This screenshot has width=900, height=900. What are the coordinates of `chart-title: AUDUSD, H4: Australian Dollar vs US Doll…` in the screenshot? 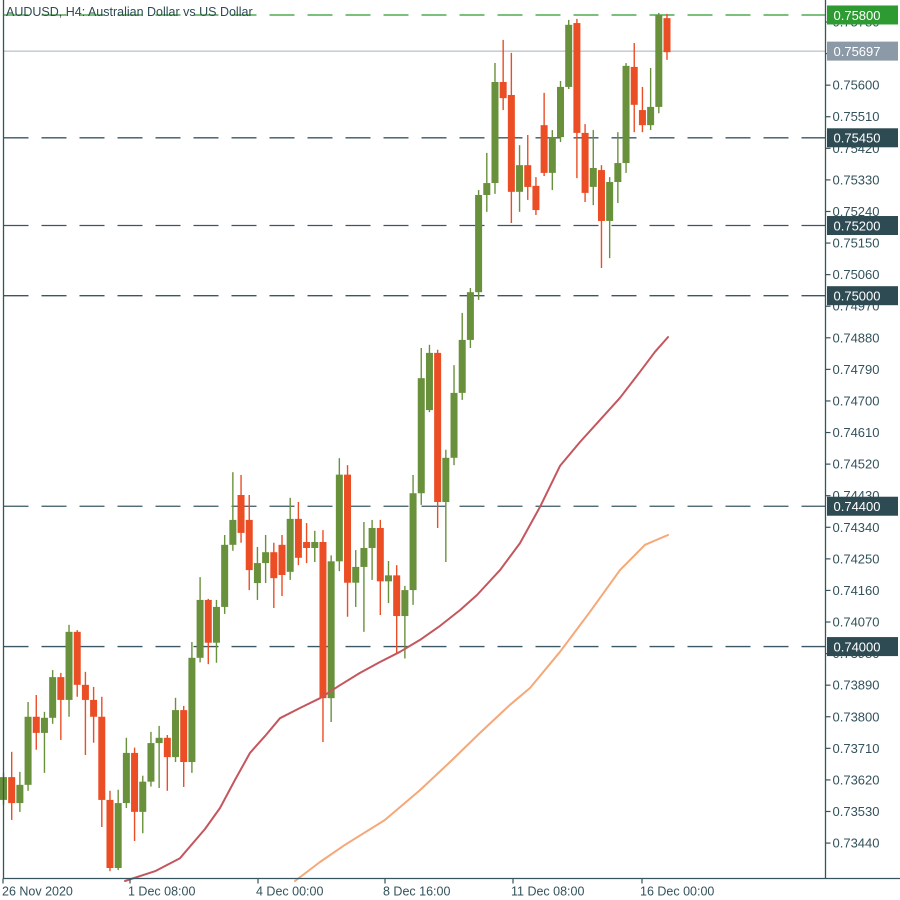 It's located at (129, 12).